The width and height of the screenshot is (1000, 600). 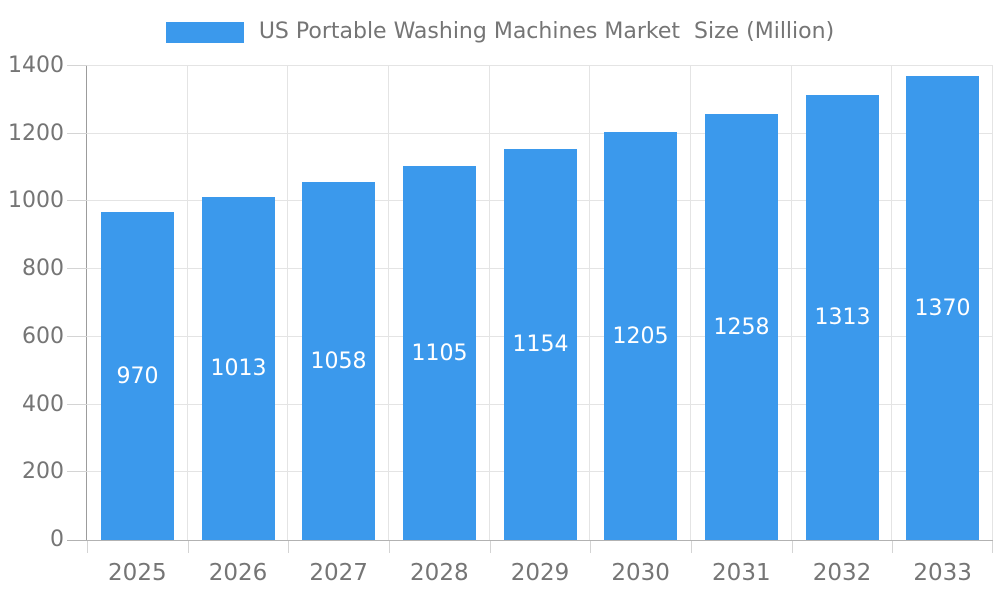 What do you see at coordinates (842, 573) in the screenshot?
I see `x-axis-label: 2032` at bounding box center [842, 573].